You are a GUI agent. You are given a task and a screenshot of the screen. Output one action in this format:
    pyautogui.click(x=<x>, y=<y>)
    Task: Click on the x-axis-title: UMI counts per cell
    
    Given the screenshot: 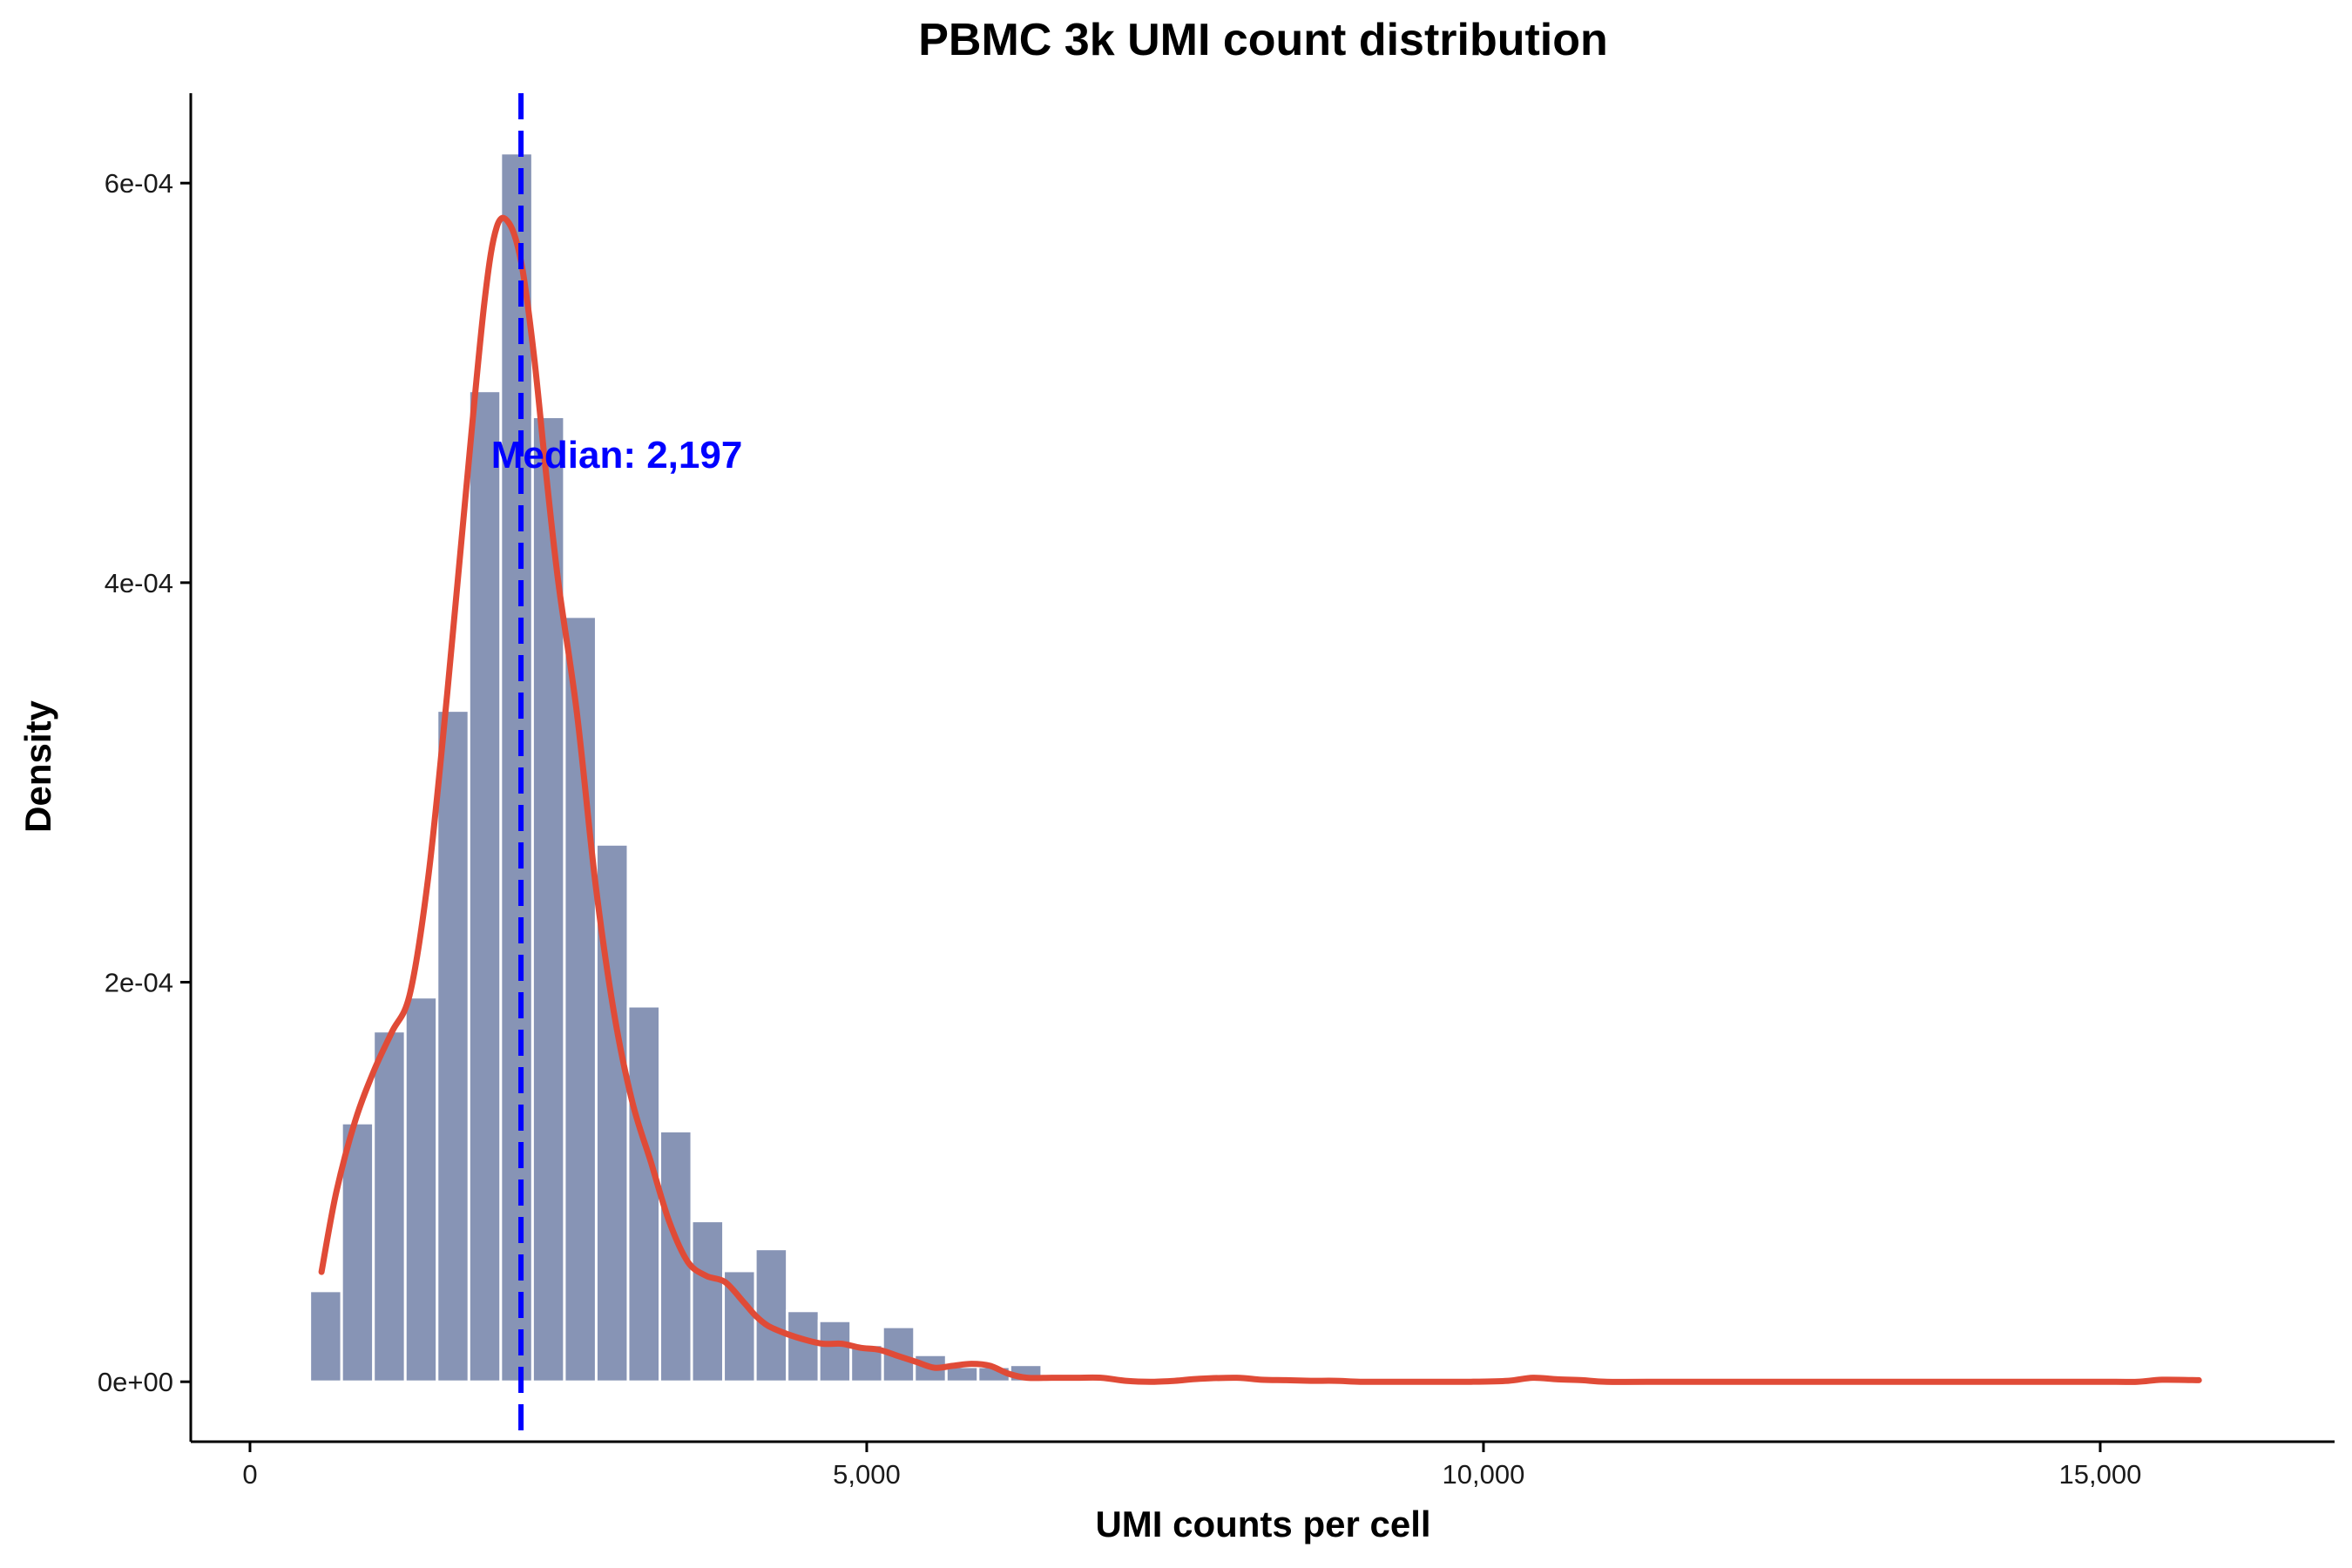 What is the action you would take?
    pyautogui.click(x=1262, y=1524)
    